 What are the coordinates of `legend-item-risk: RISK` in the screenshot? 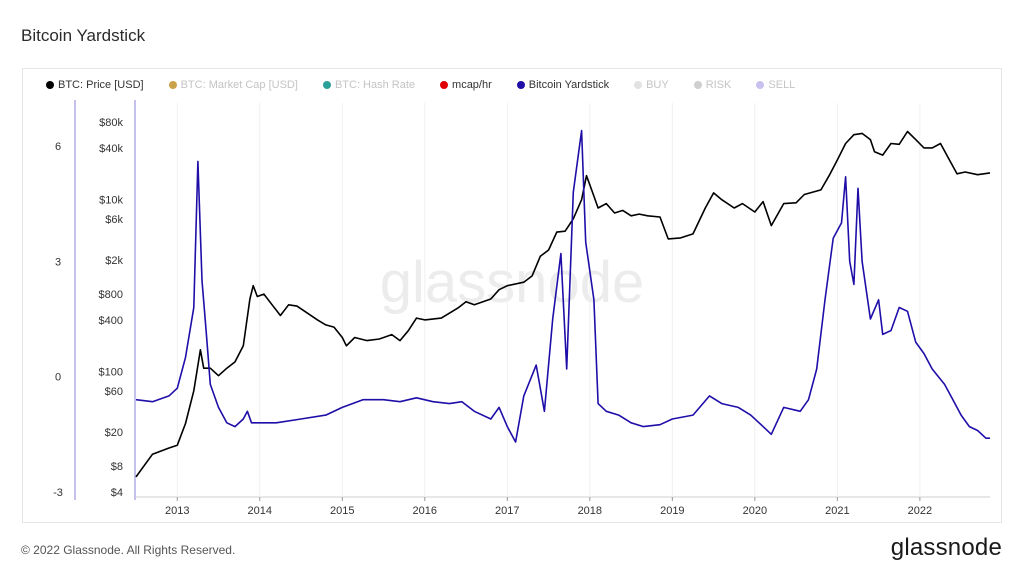 It's located at (712, 85).